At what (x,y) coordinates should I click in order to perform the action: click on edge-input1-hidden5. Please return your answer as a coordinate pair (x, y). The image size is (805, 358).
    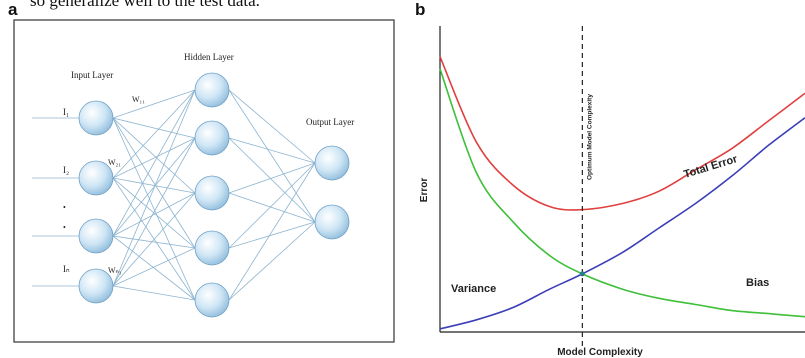
    Looking at the image, I should click on (154, 209).